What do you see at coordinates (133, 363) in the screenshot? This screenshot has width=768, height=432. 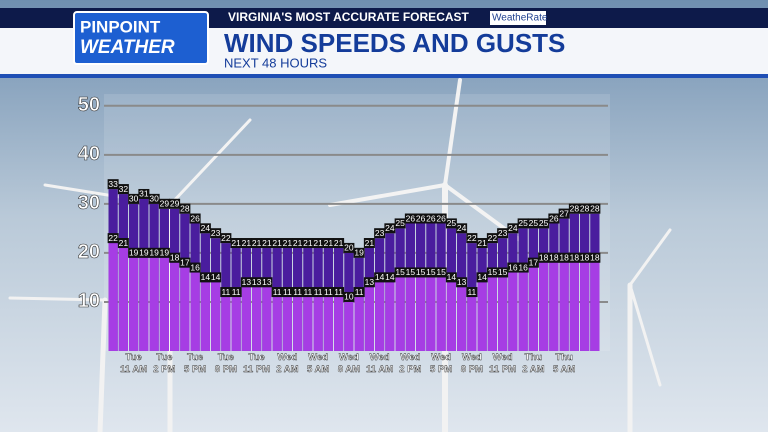 I see `x-tick-label: Tue 11 AM` at bounding box center [133, 363].